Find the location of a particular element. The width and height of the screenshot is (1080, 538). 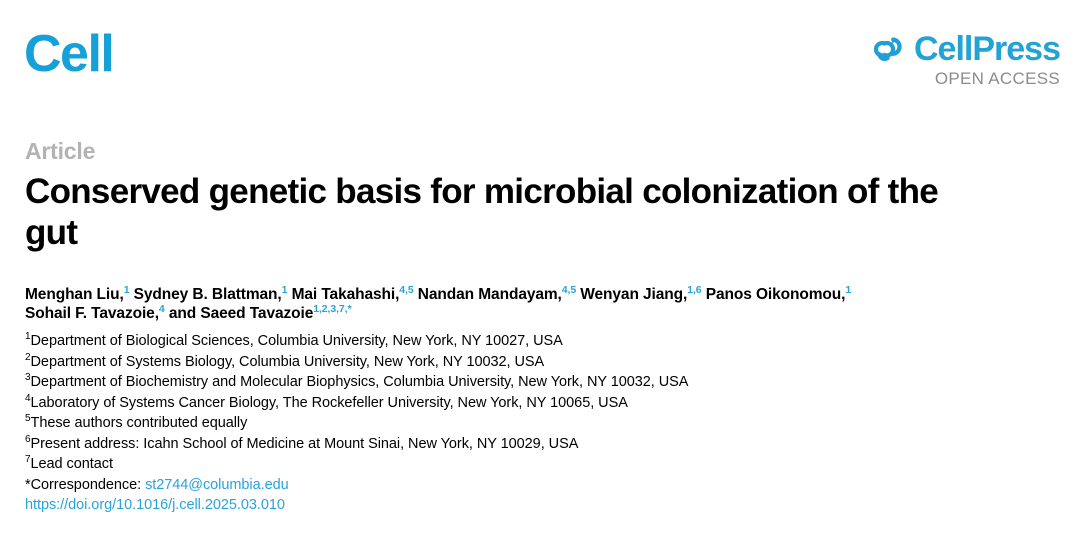

author-name: Nandan Mandayam, is located at coordinates (487, 294).